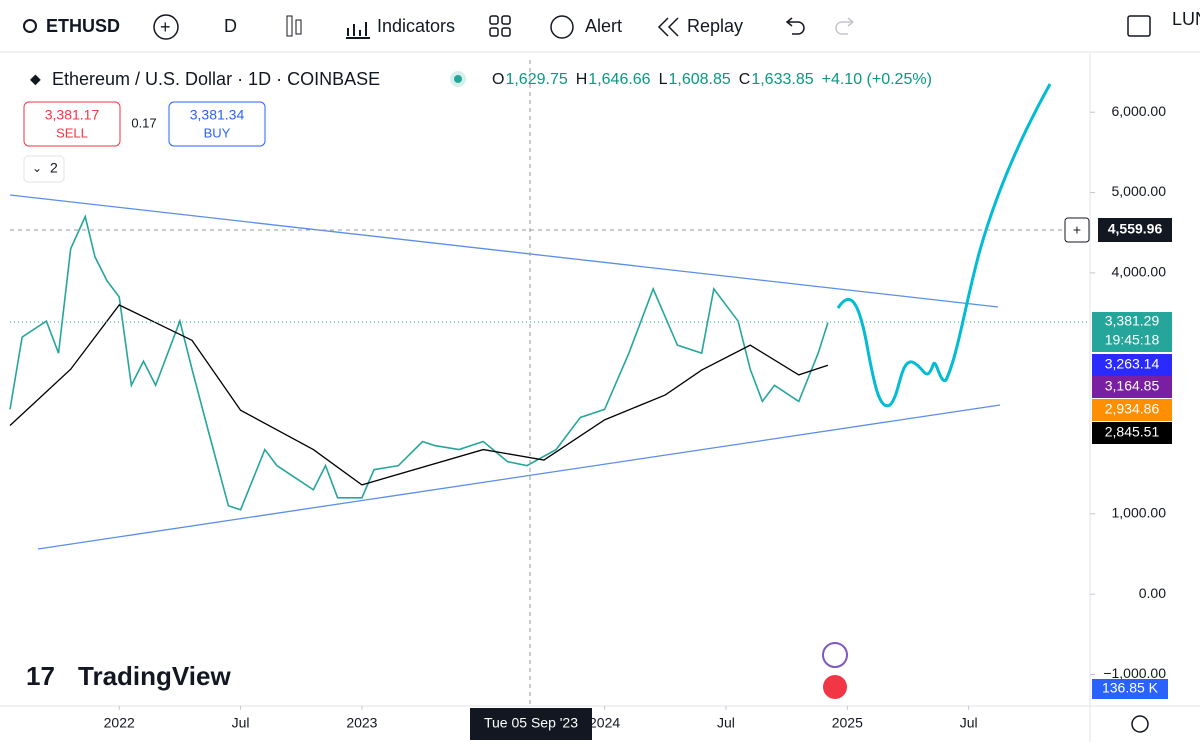  What do you see at coordinates (1139, 513) in the screenshot?
I see `y-tick-label: 1,000.00` at bounding box center [1139, 513].